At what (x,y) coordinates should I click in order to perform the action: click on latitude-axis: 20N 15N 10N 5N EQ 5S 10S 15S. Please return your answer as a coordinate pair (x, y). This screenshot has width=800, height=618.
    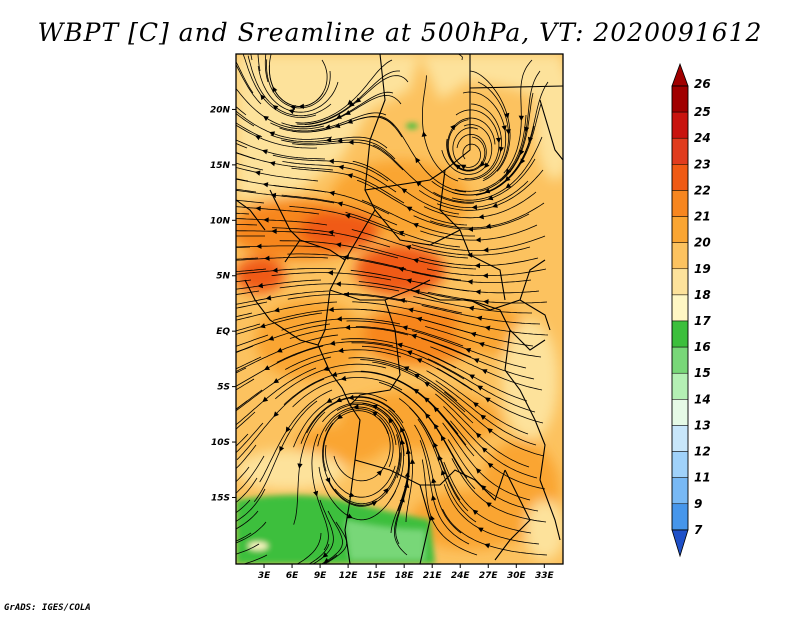
    Looking at the image, I should click on (223, 304).